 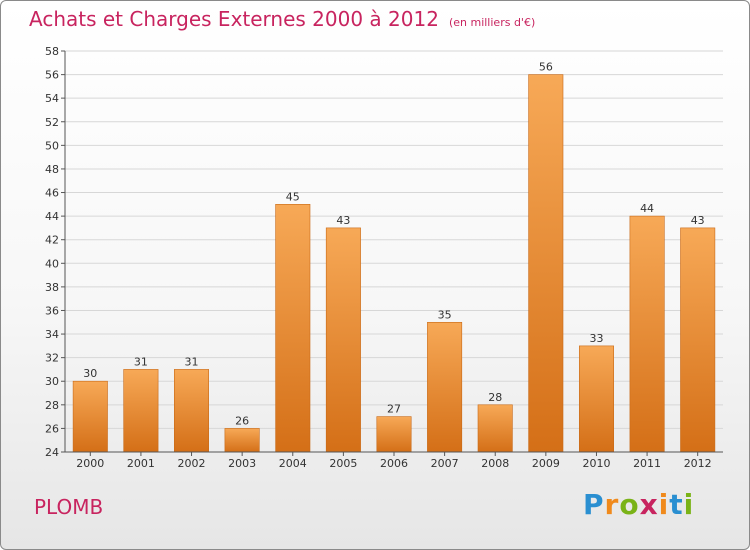 I want to click on data-label-2007: 35, so click(x=445, y=314).